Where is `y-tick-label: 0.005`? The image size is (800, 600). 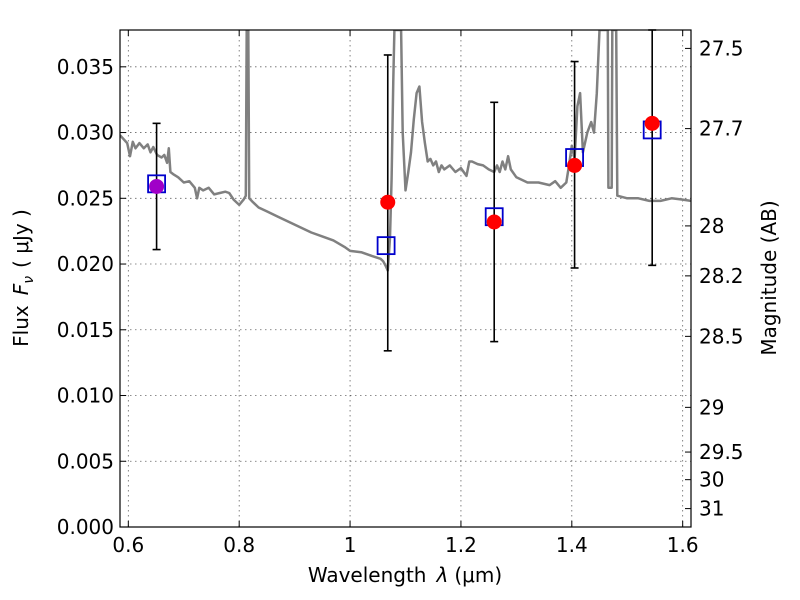 y-tick-label: 0.005 is located at coordinates (85, 461).